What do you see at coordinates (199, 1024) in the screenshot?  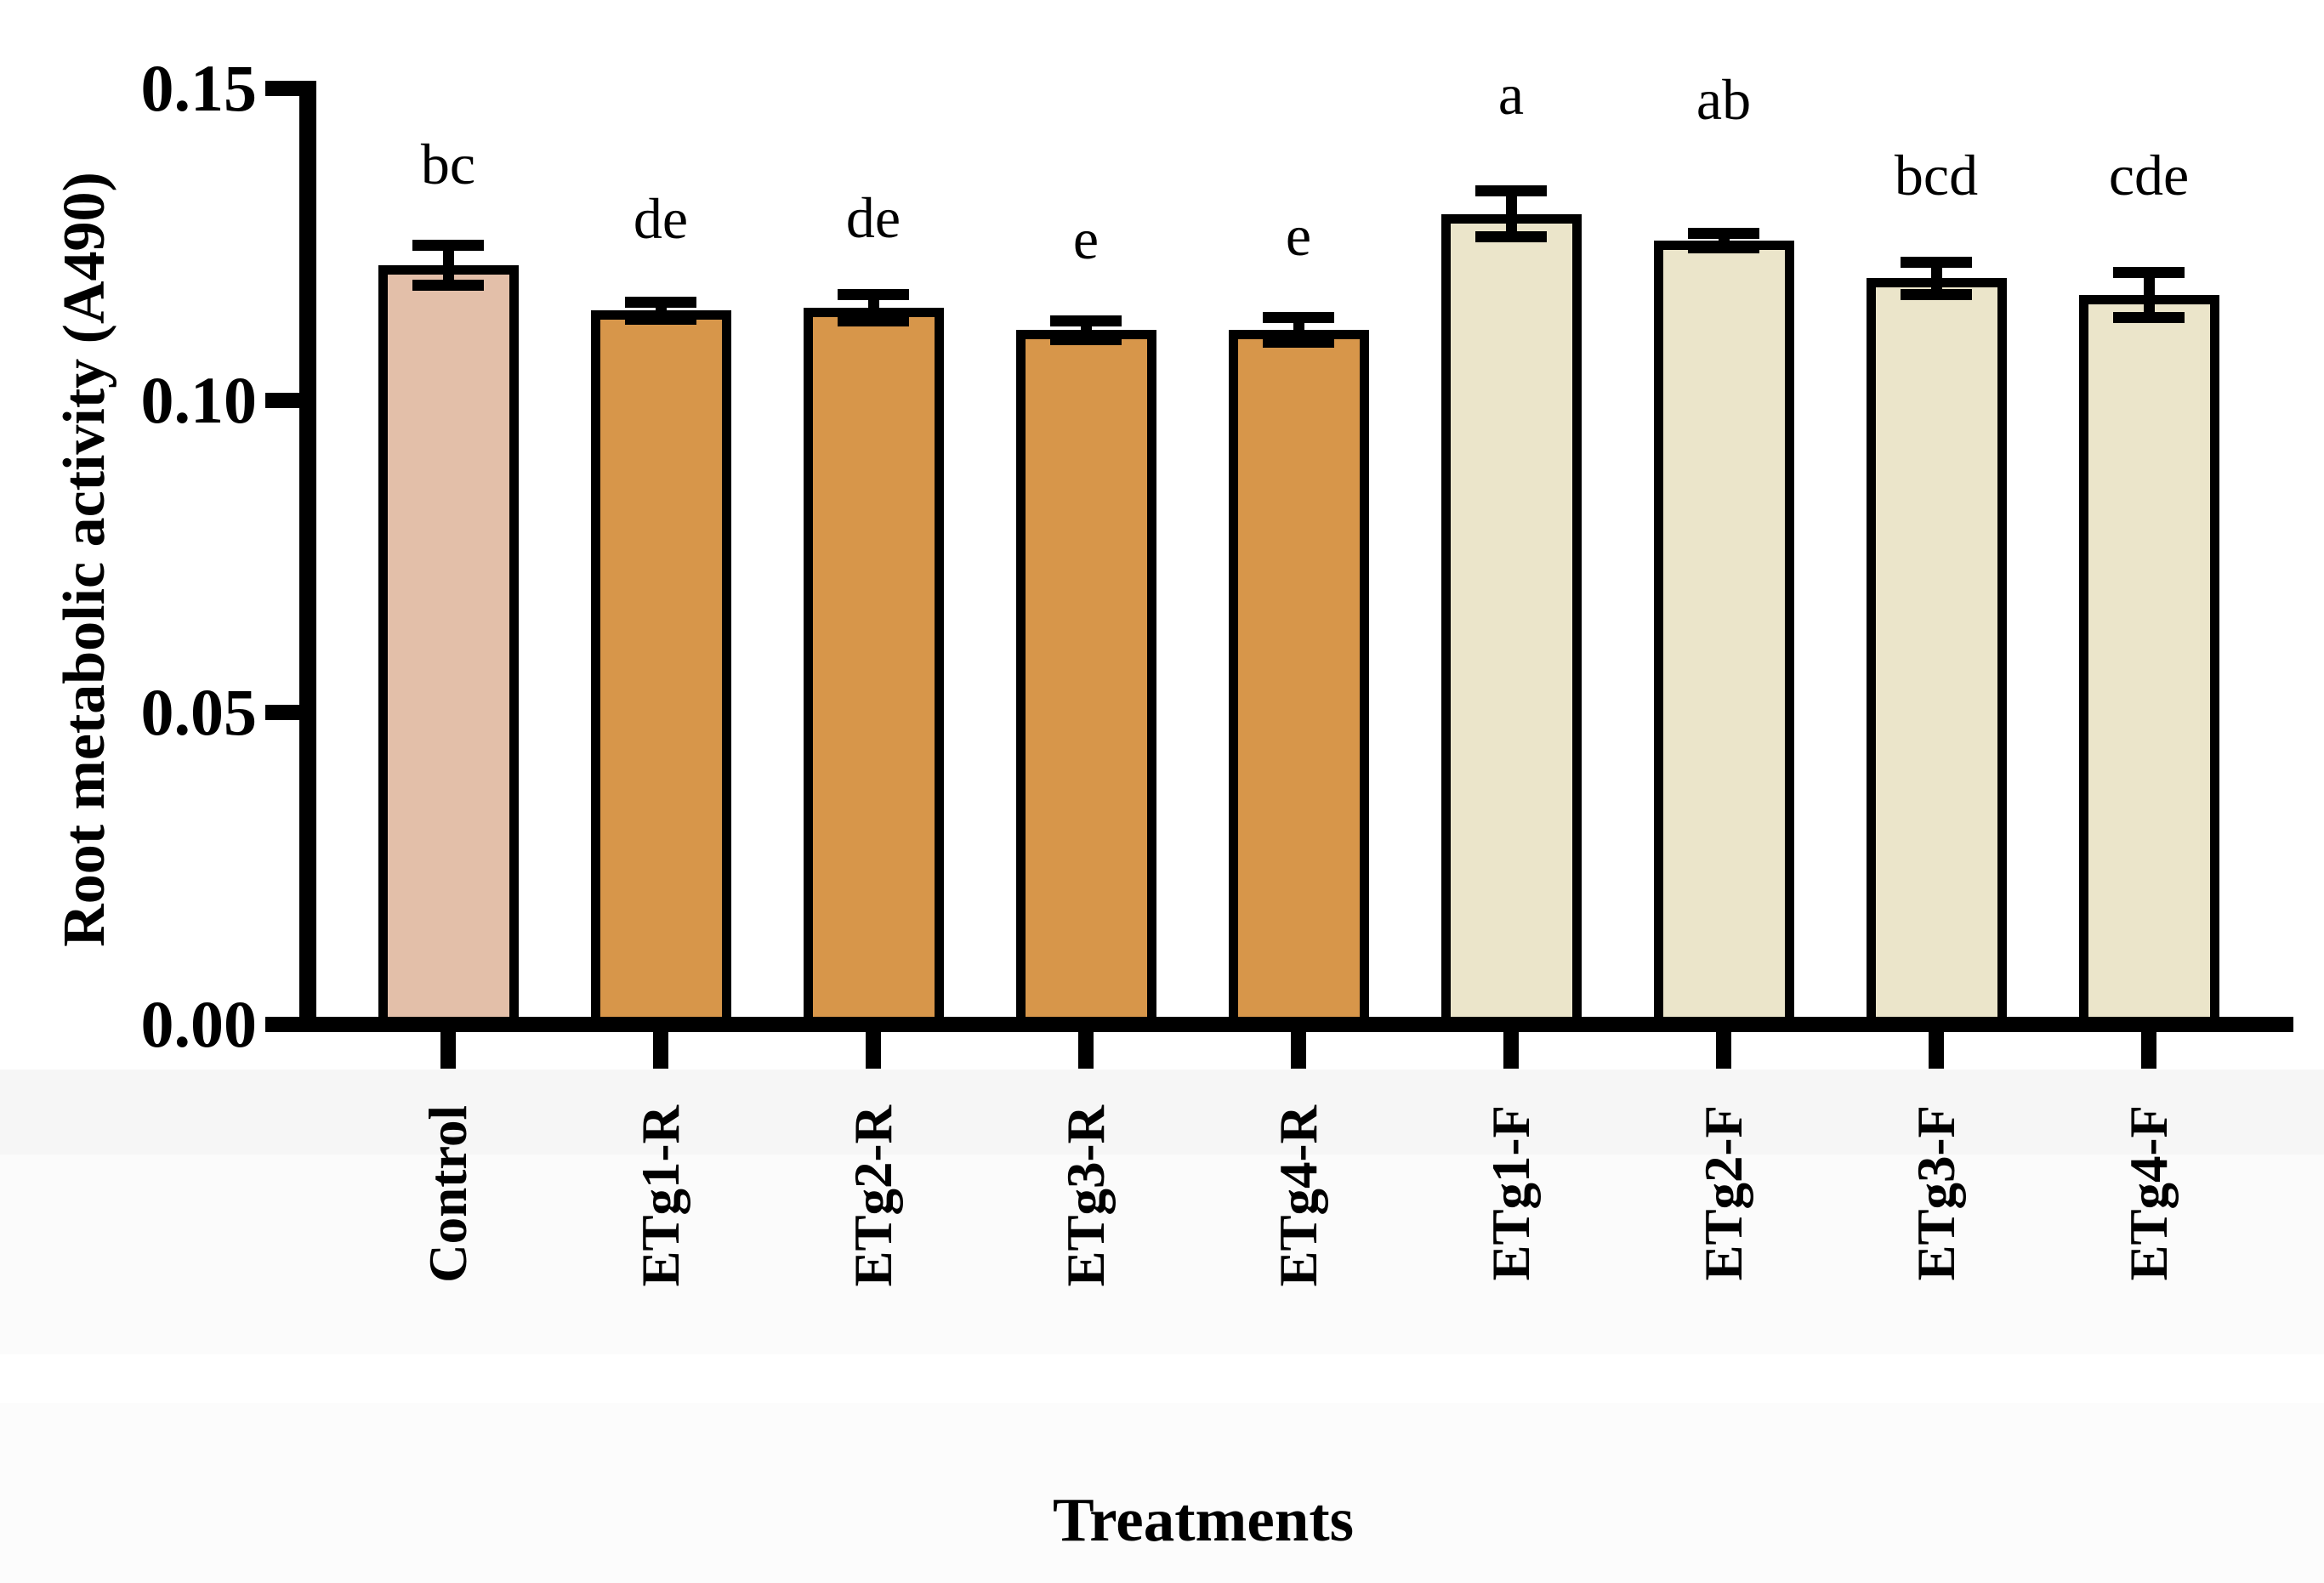 I see `y-tick-label: 0.00` at bounding box center [199, 1024].